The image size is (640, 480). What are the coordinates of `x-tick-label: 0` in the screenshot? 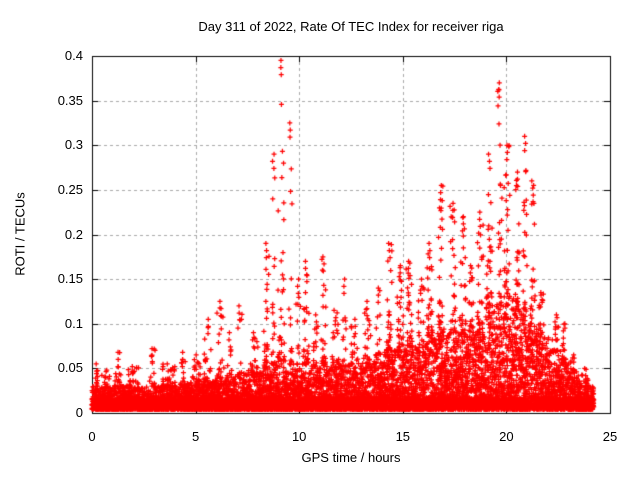 It's located at (92, 436).